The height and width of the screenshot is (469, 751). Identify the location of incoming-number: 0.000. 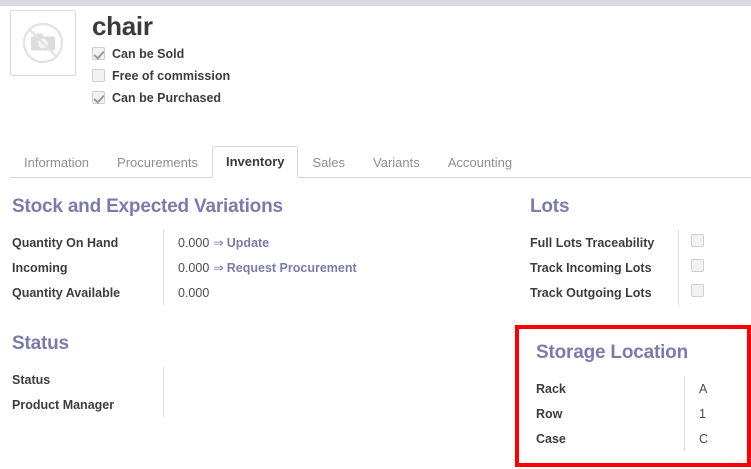
(194, 268).